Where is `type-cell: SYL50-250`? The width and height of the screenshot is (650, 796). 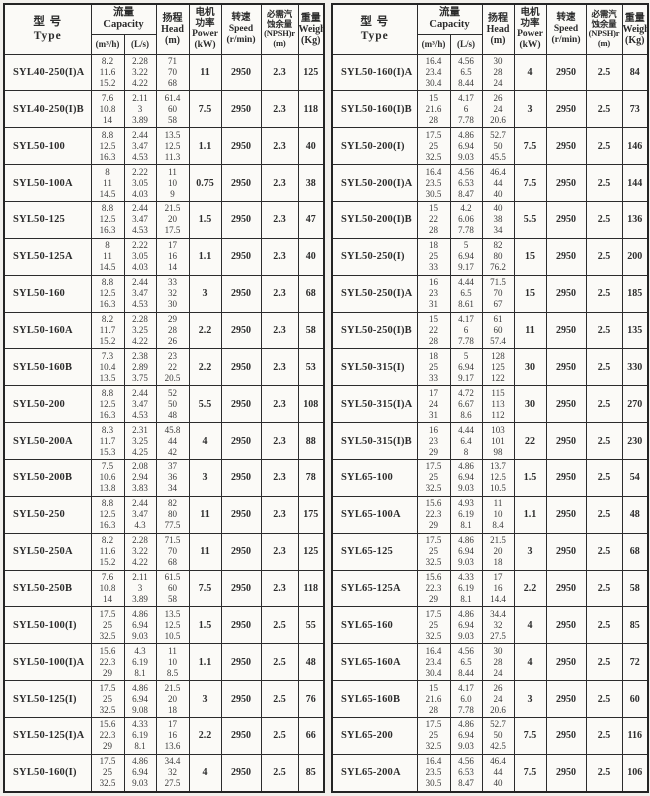
type-cell: SYL50-250 is located at coordinates (47, 514).